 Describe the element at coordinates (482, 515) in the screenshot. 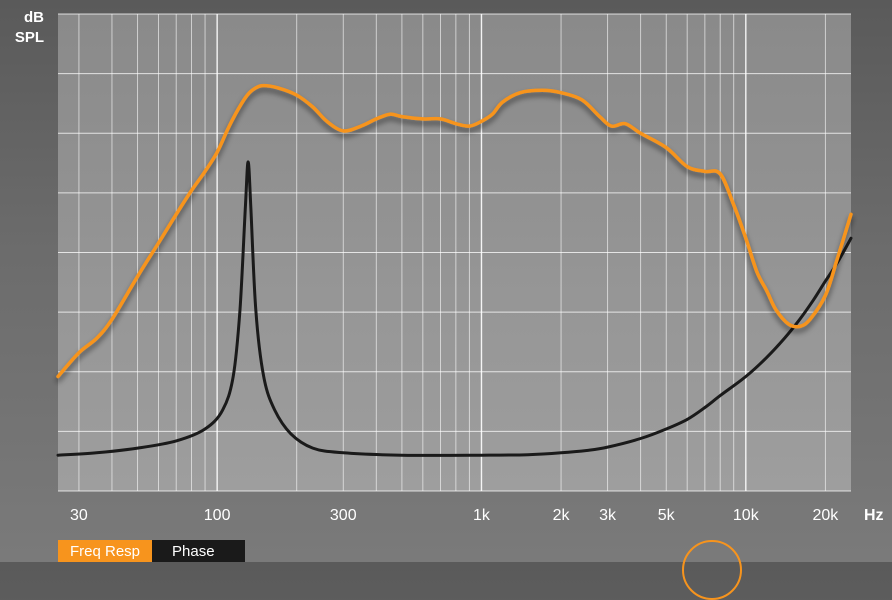

I see `x-tick-label: 1k` at that location.